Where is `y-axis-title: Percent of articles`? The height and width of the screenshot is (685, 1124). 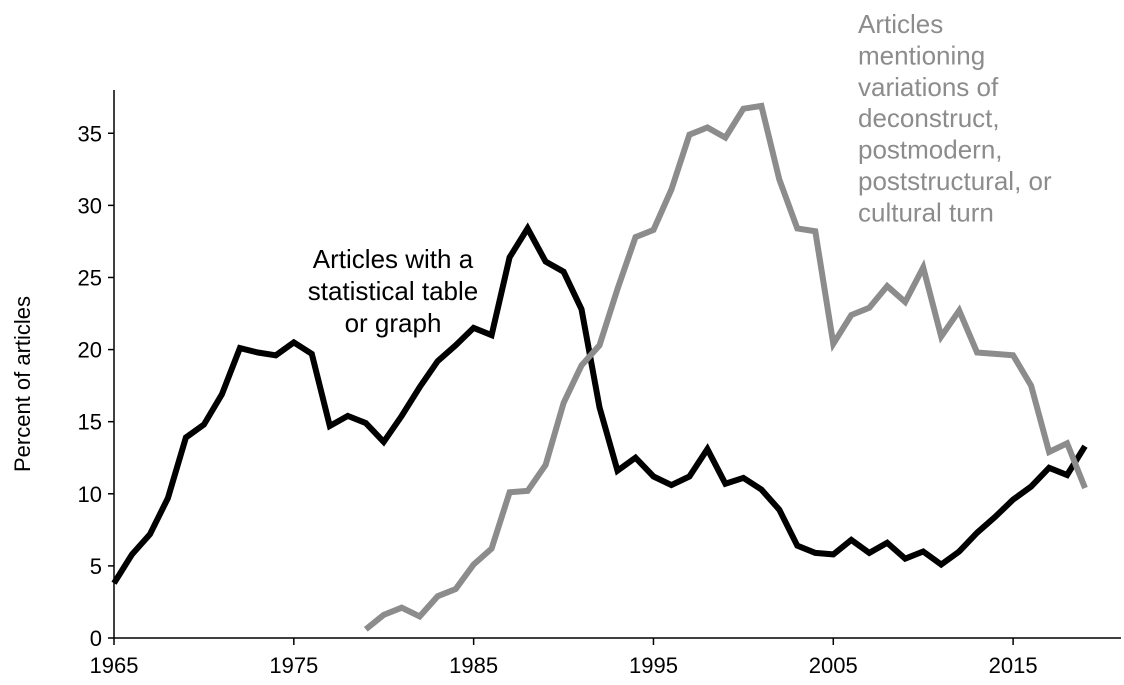 y-axis-title: Percent of articles is located at coordinates (22, 384).